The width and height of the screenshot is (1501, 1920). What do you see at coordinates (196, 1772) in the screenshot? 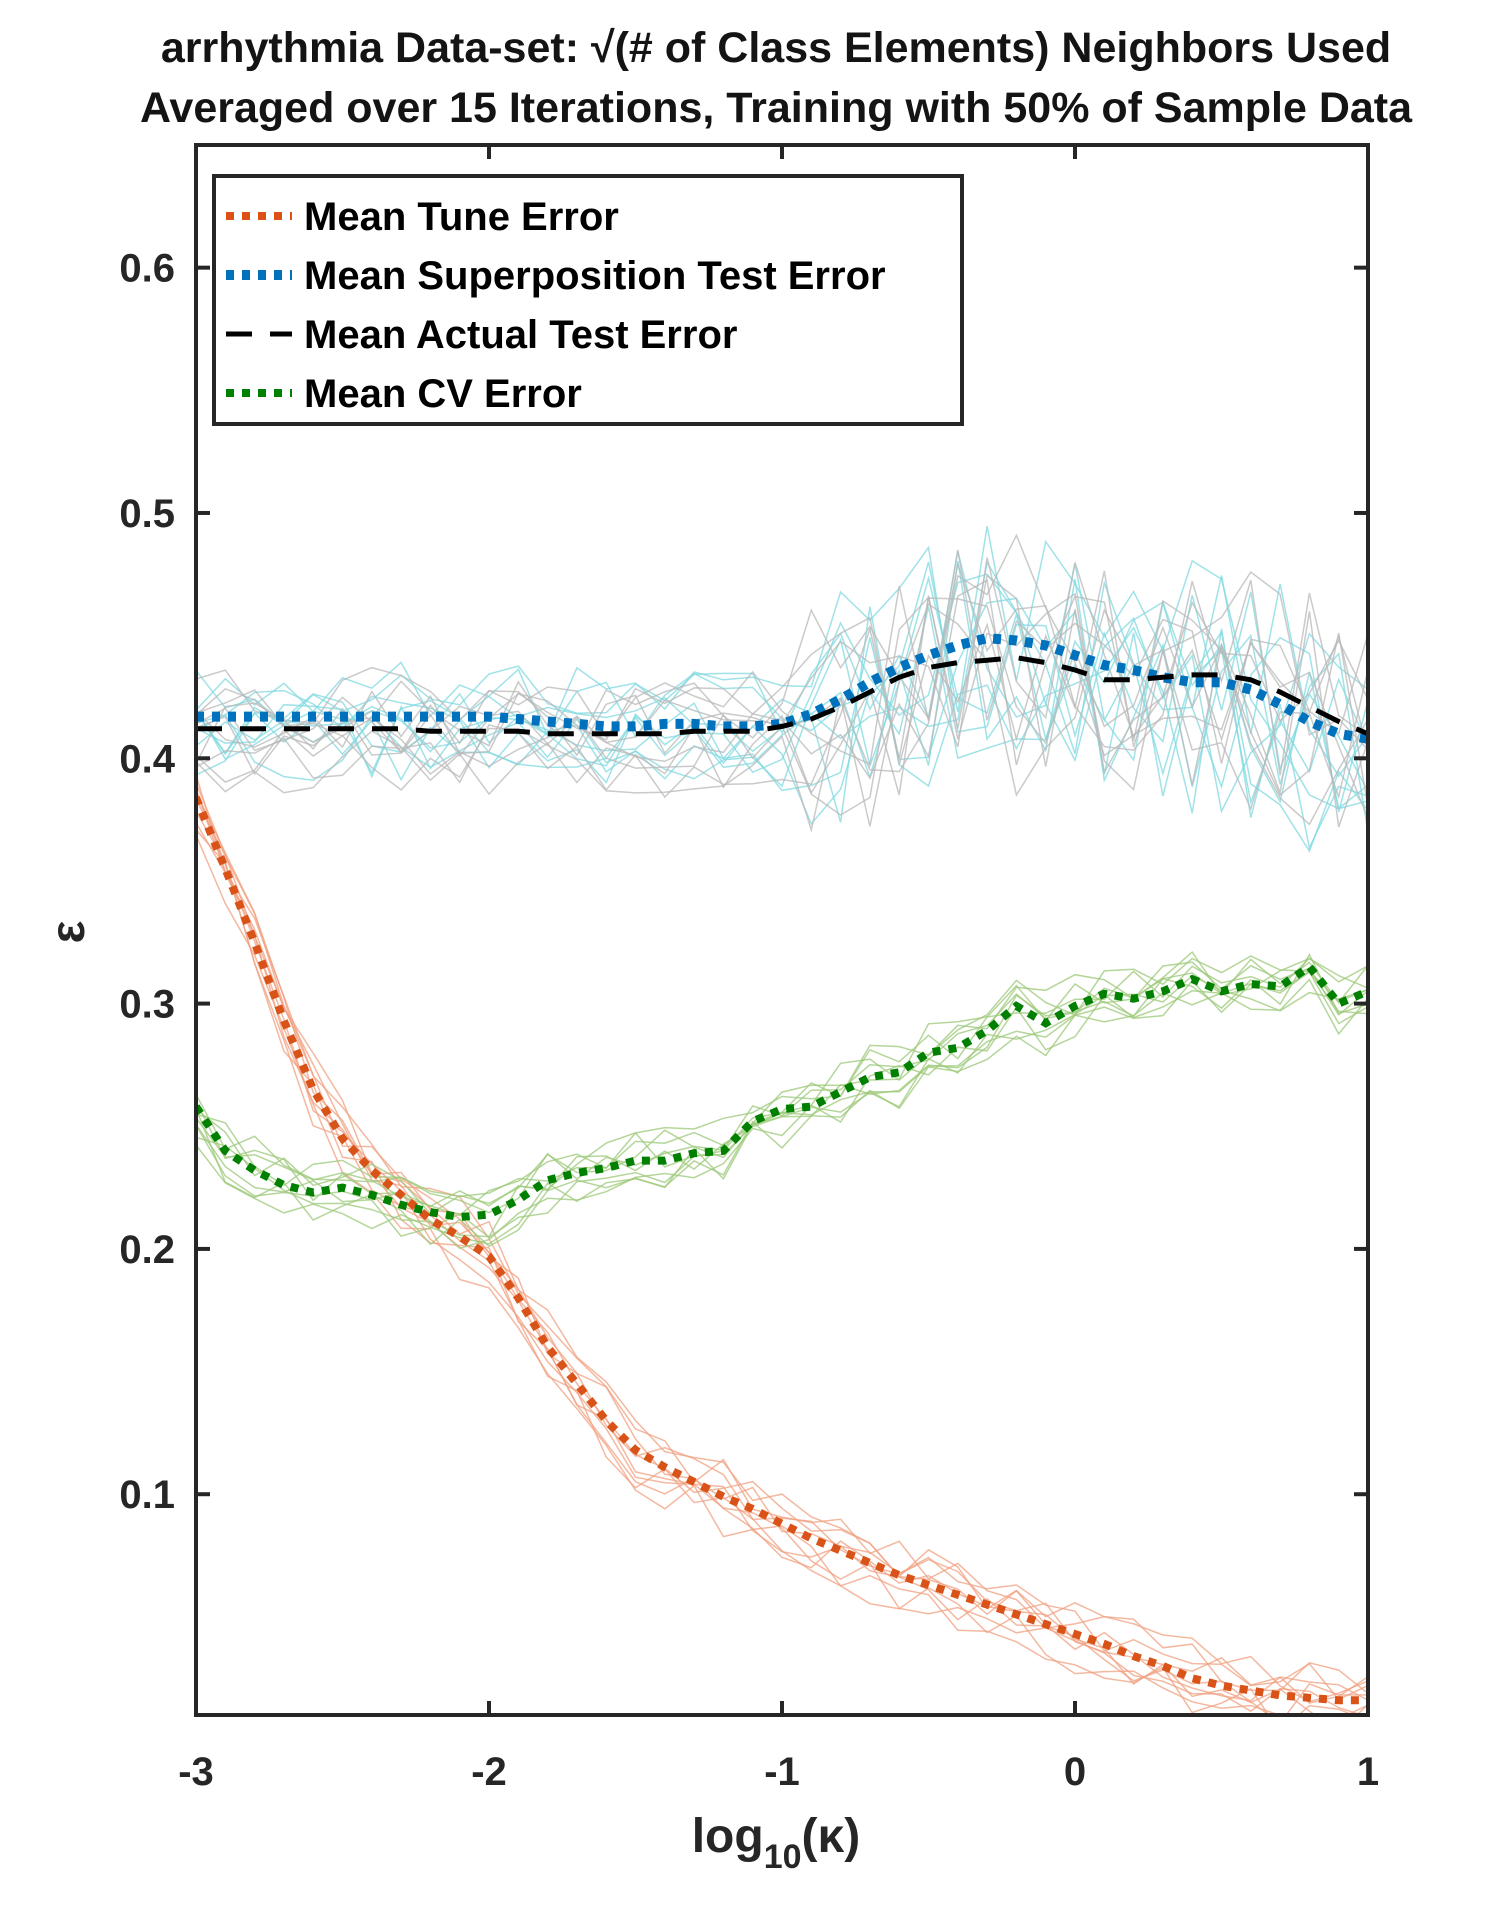
I see `x-tick-label: -3` at bounding box center [196, 1772].